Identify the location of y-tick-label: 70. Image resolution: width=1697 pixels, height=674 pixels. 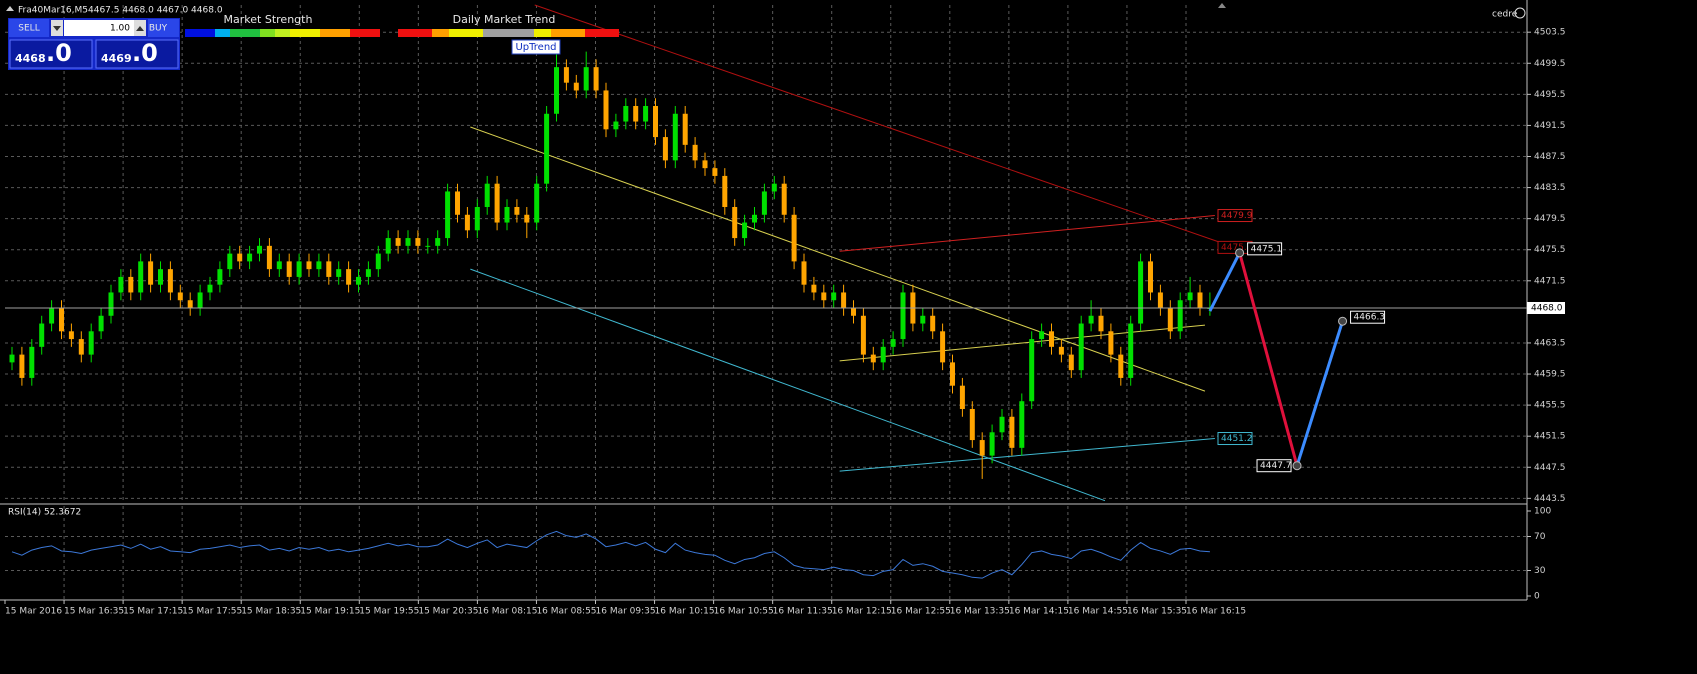
(1540, 537).